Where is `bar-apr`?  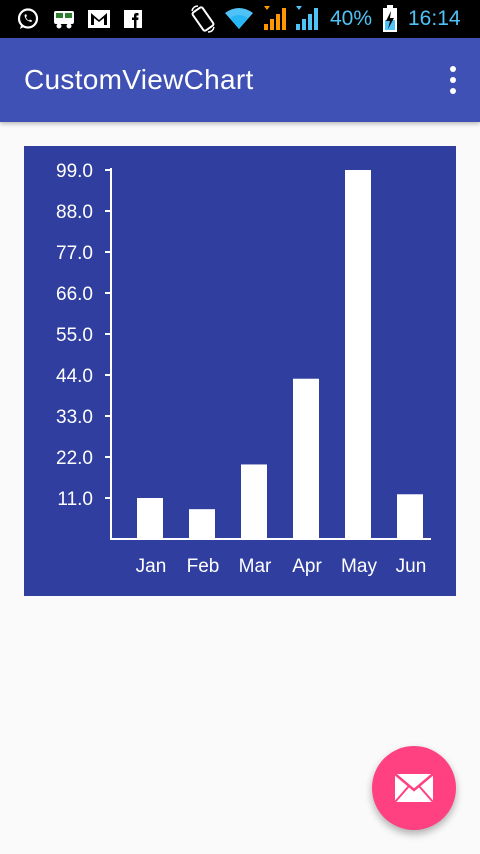
bar-apr is located at coordinates (306, 458).